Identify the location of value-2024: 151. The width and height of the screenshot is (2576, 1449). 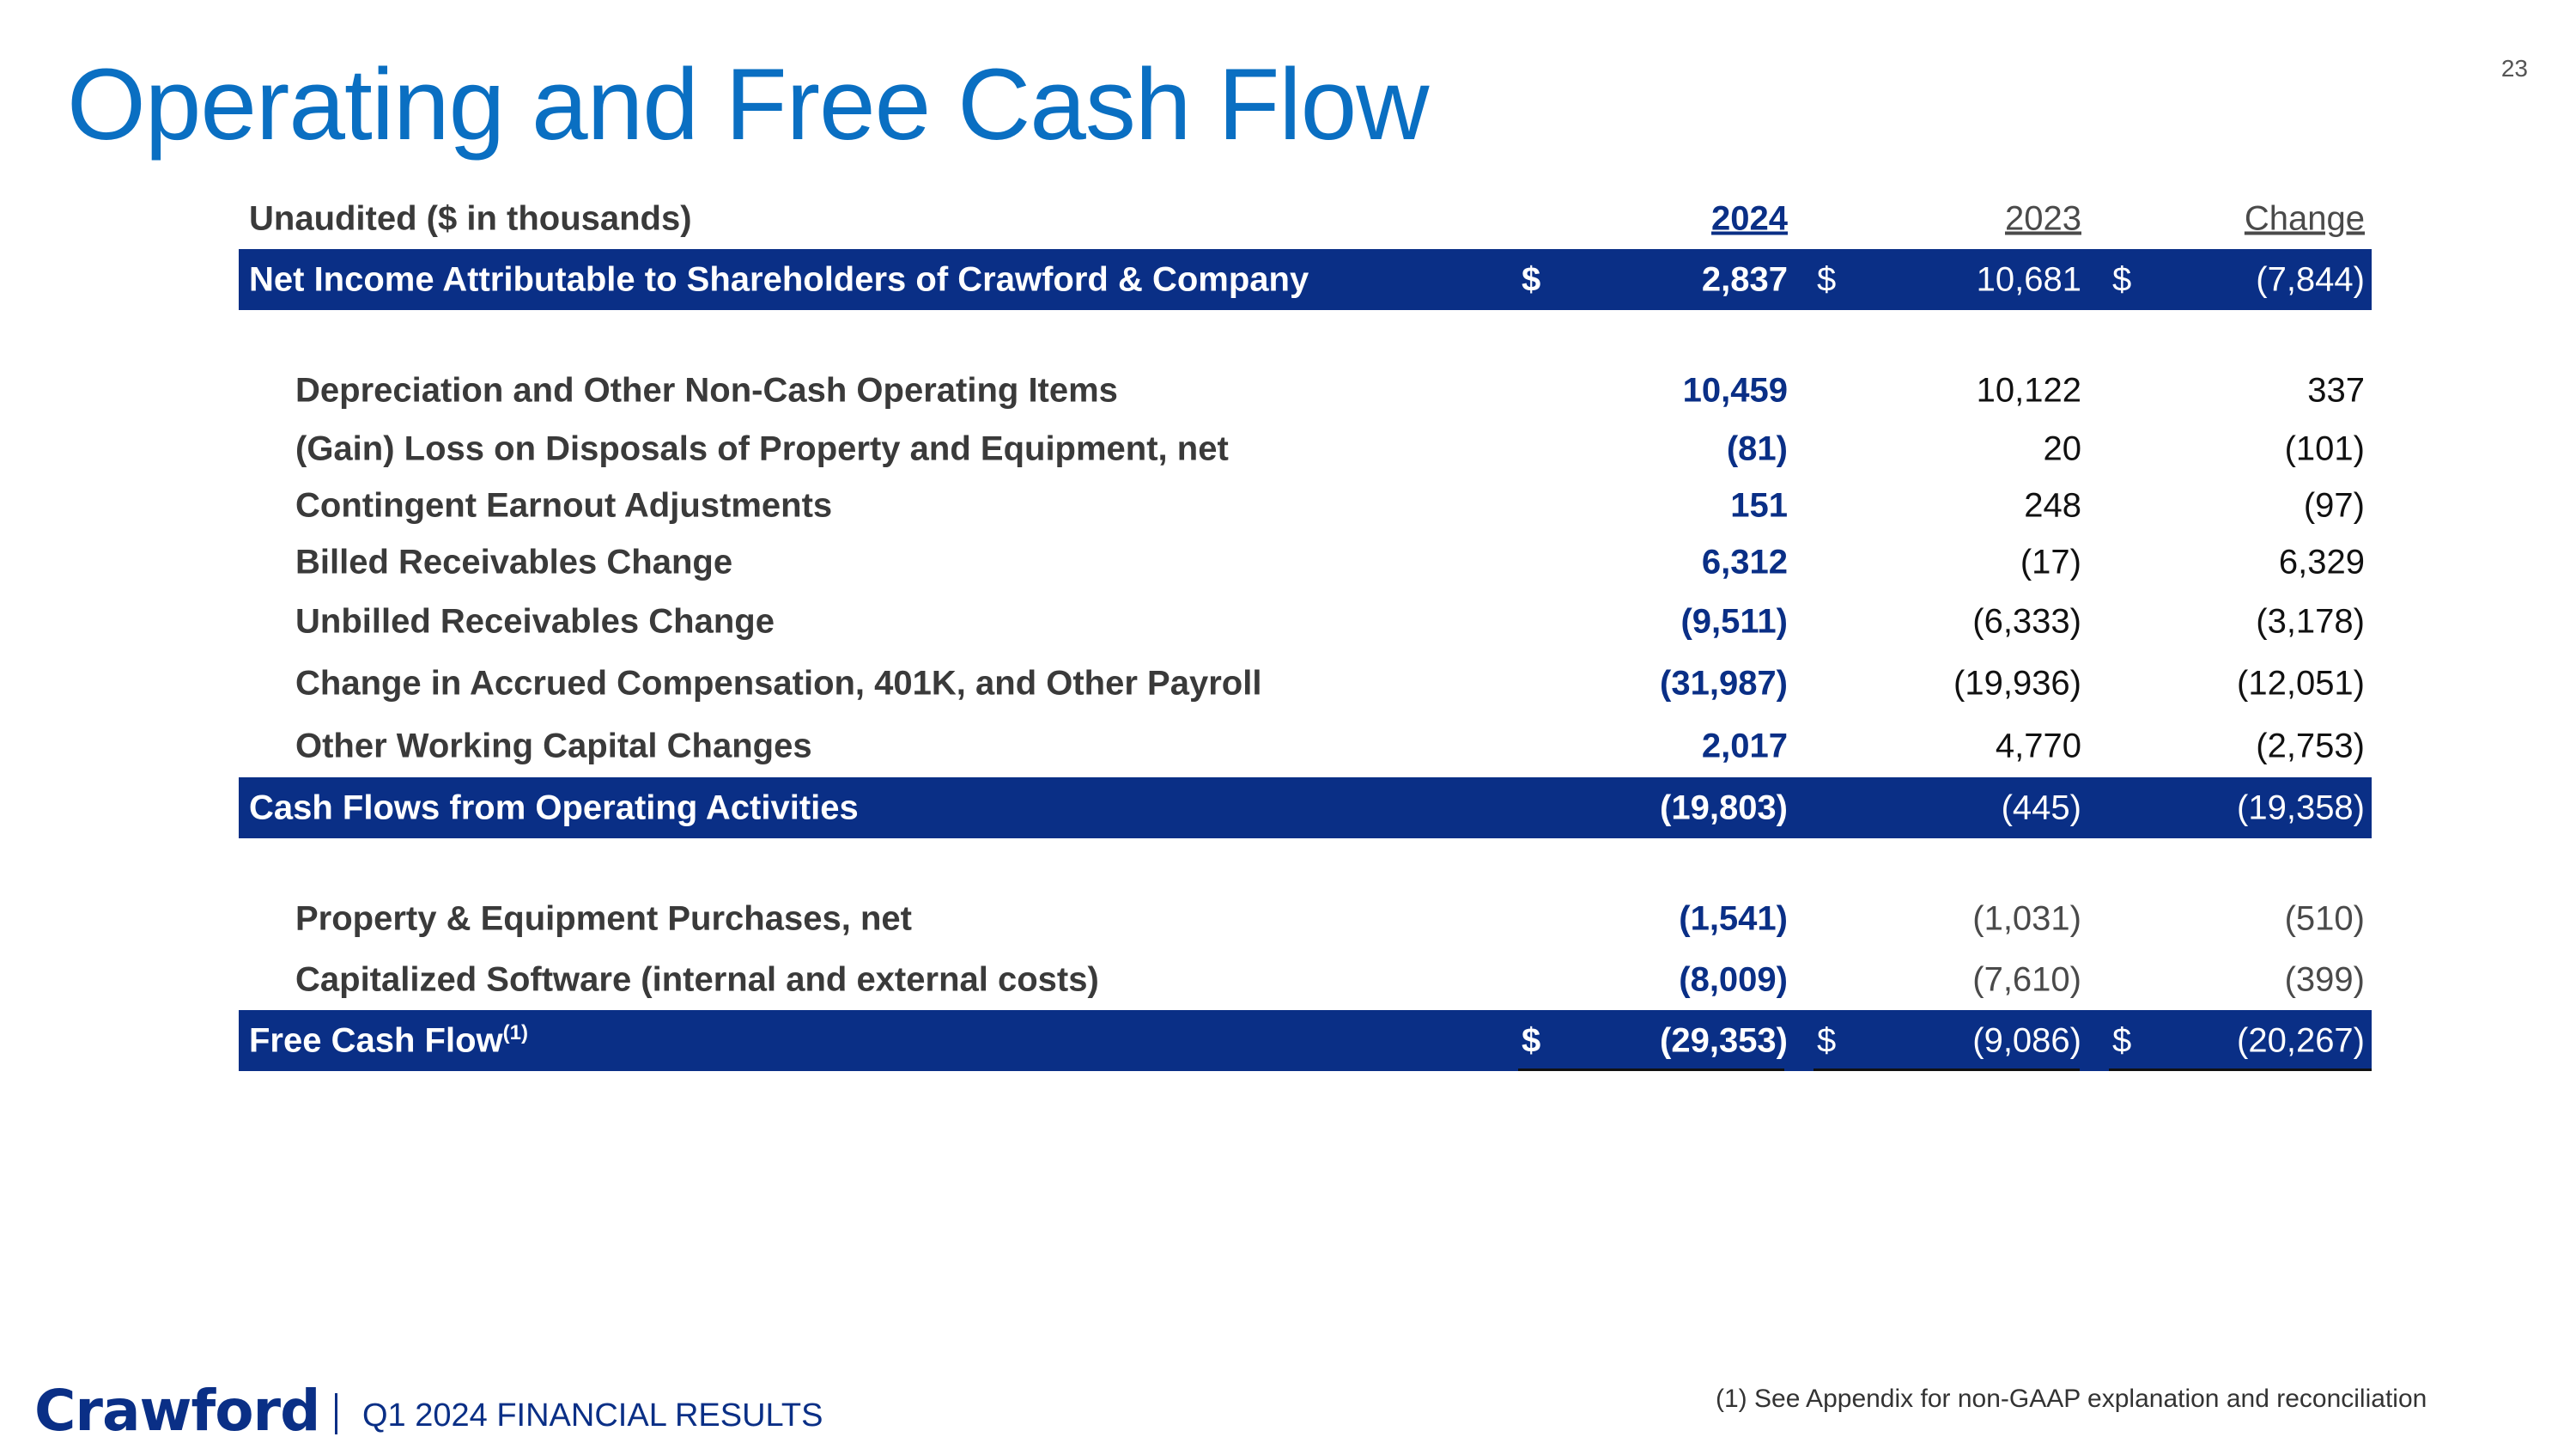
(1759, 505).